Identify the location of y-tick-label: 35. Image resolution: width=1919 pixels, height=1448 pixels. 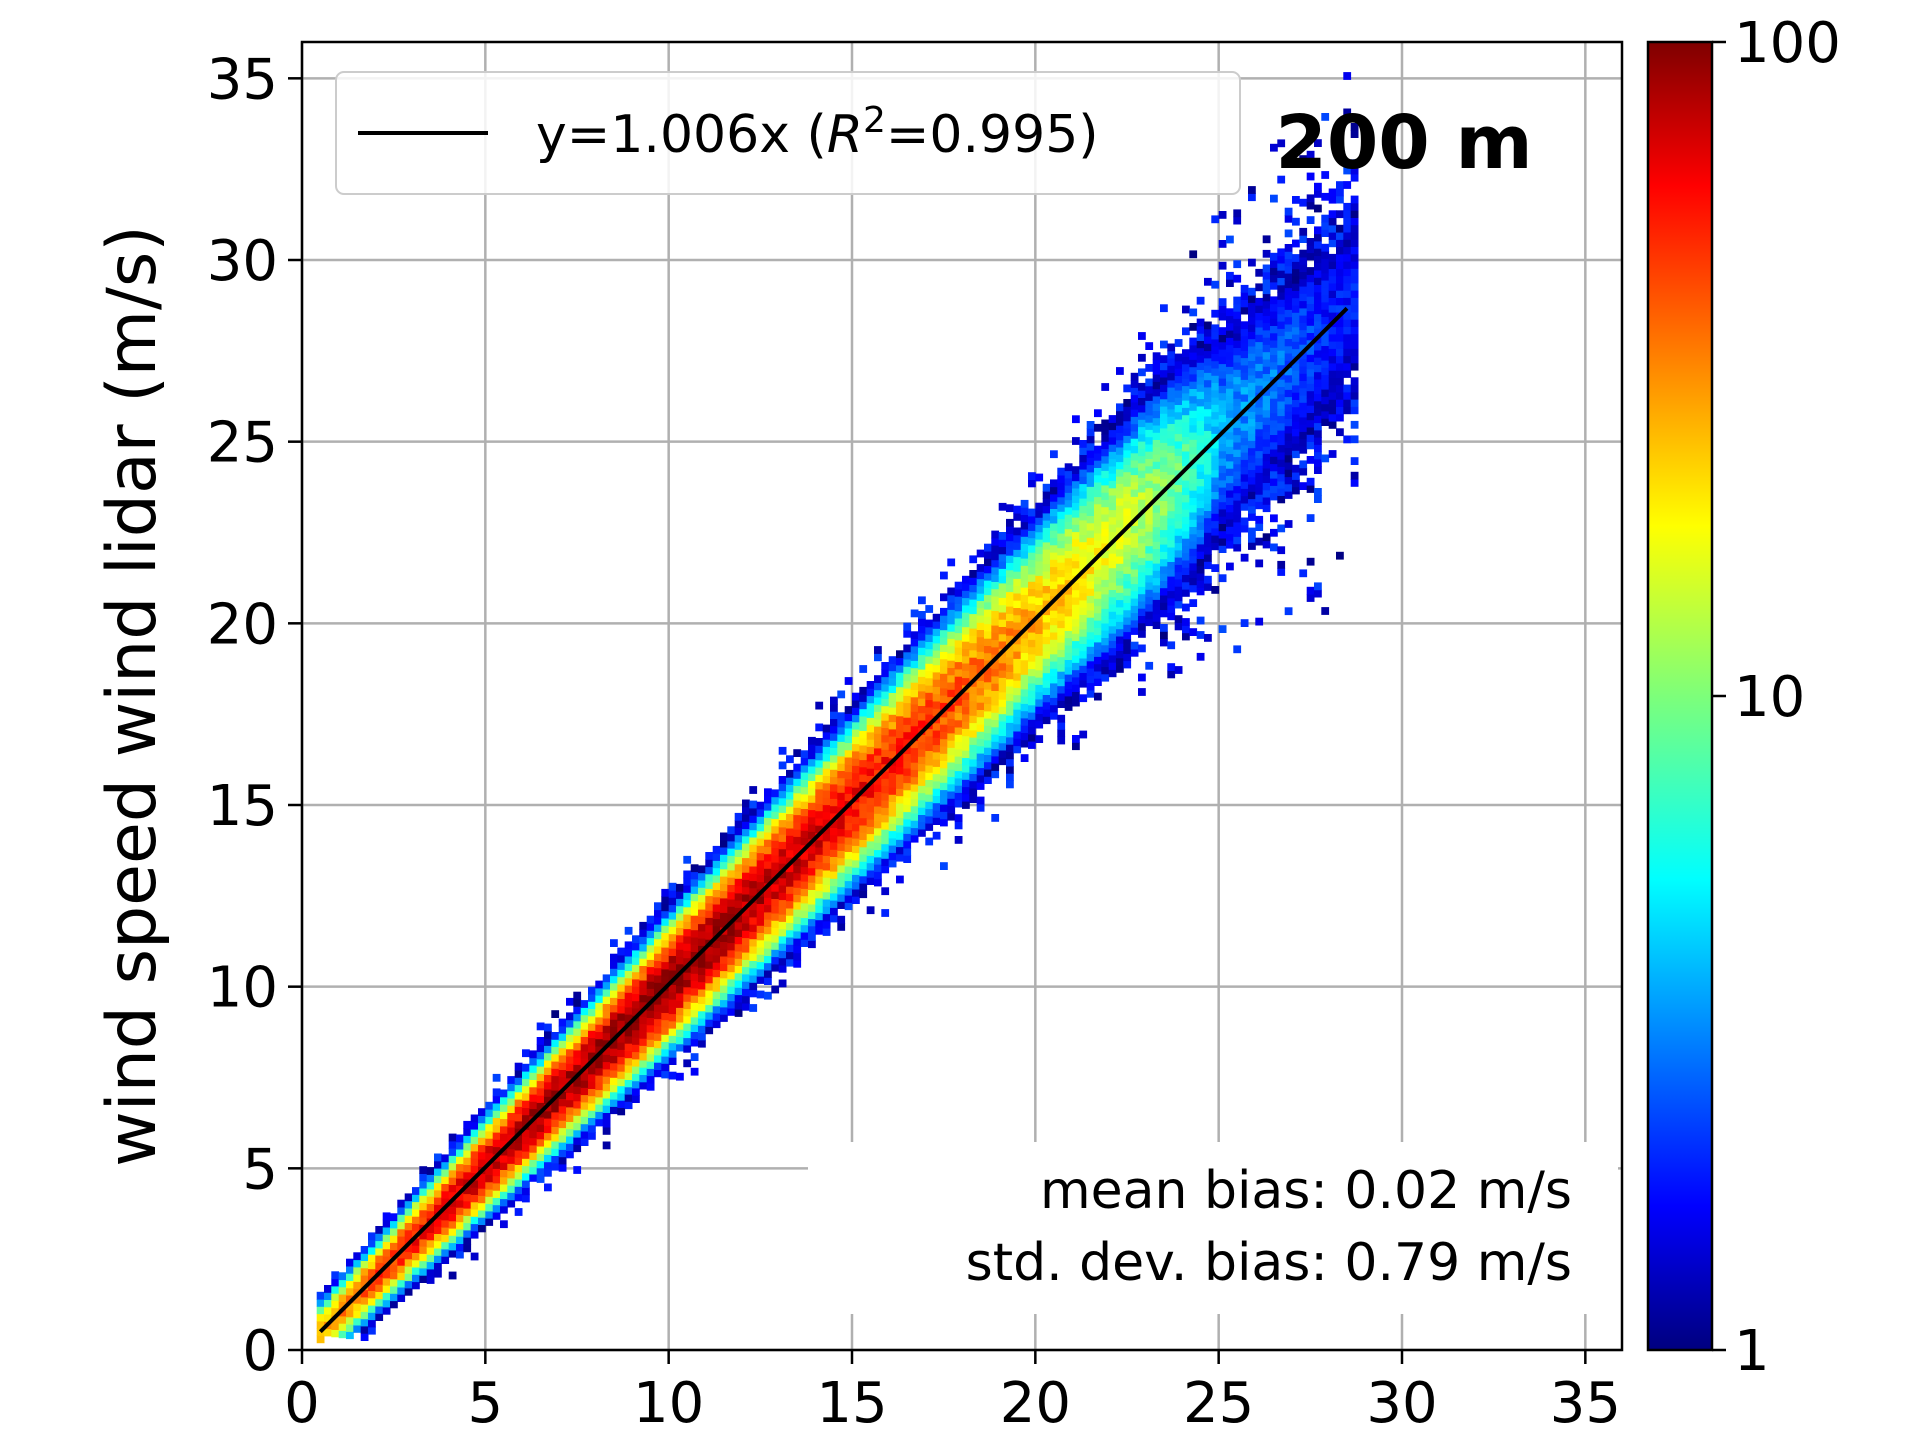
(242, 79).